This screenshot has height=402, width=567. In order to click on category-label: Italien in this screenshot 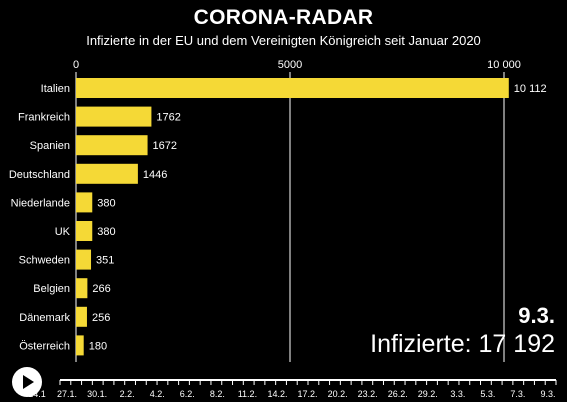, I will do `click(55, 89)`.